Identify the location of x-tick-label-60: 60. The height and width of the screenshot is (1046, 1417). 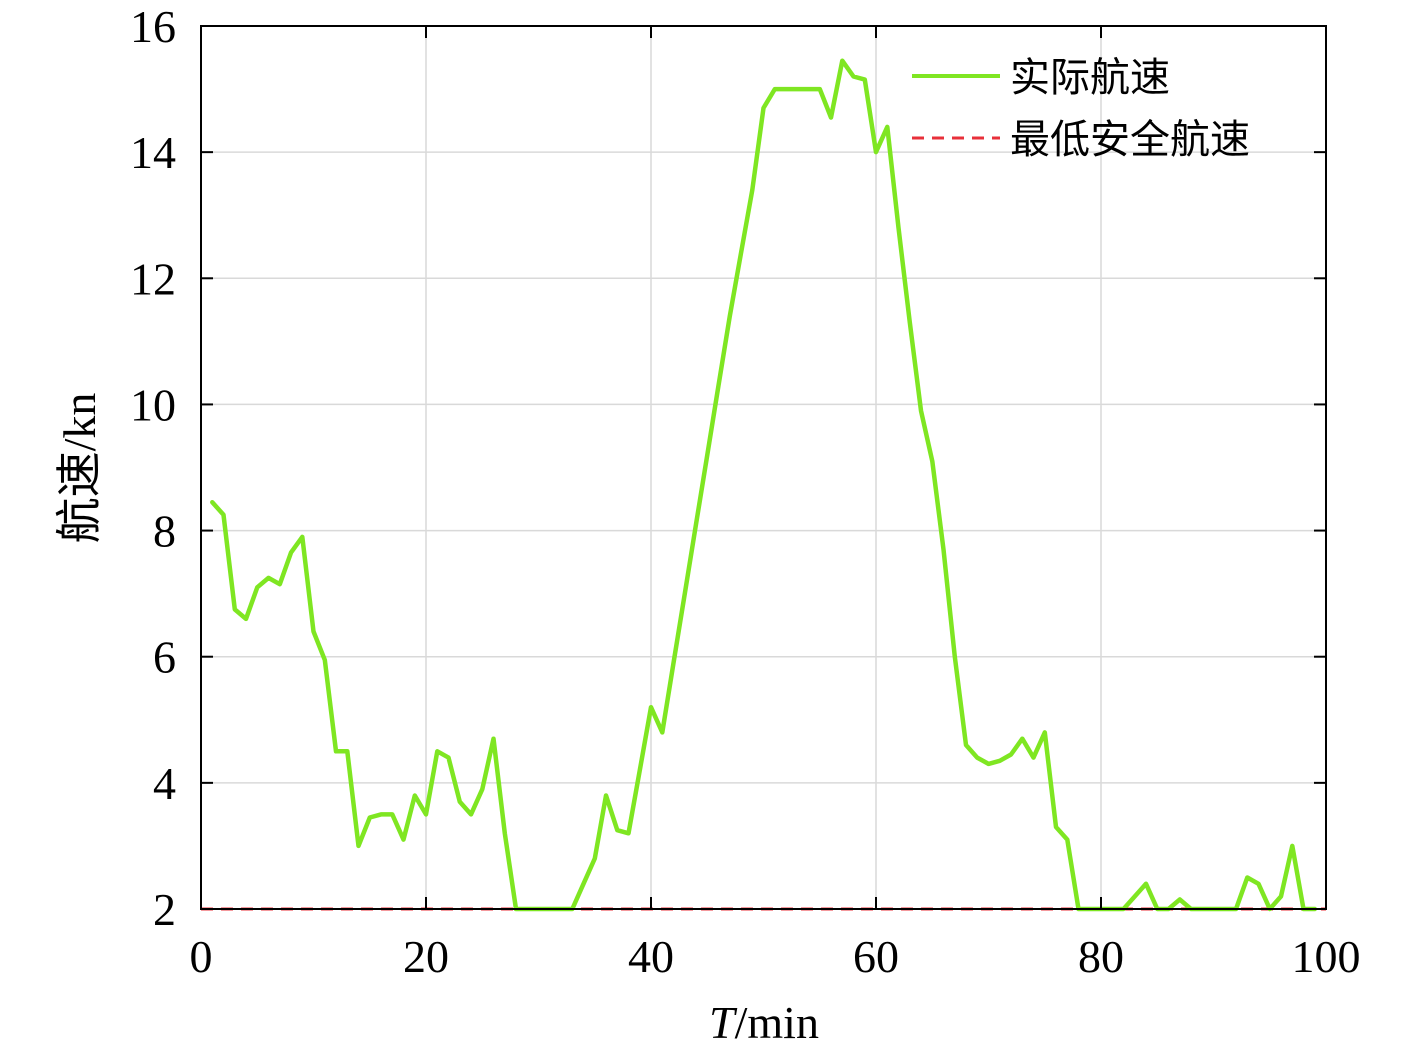
(876, 956).